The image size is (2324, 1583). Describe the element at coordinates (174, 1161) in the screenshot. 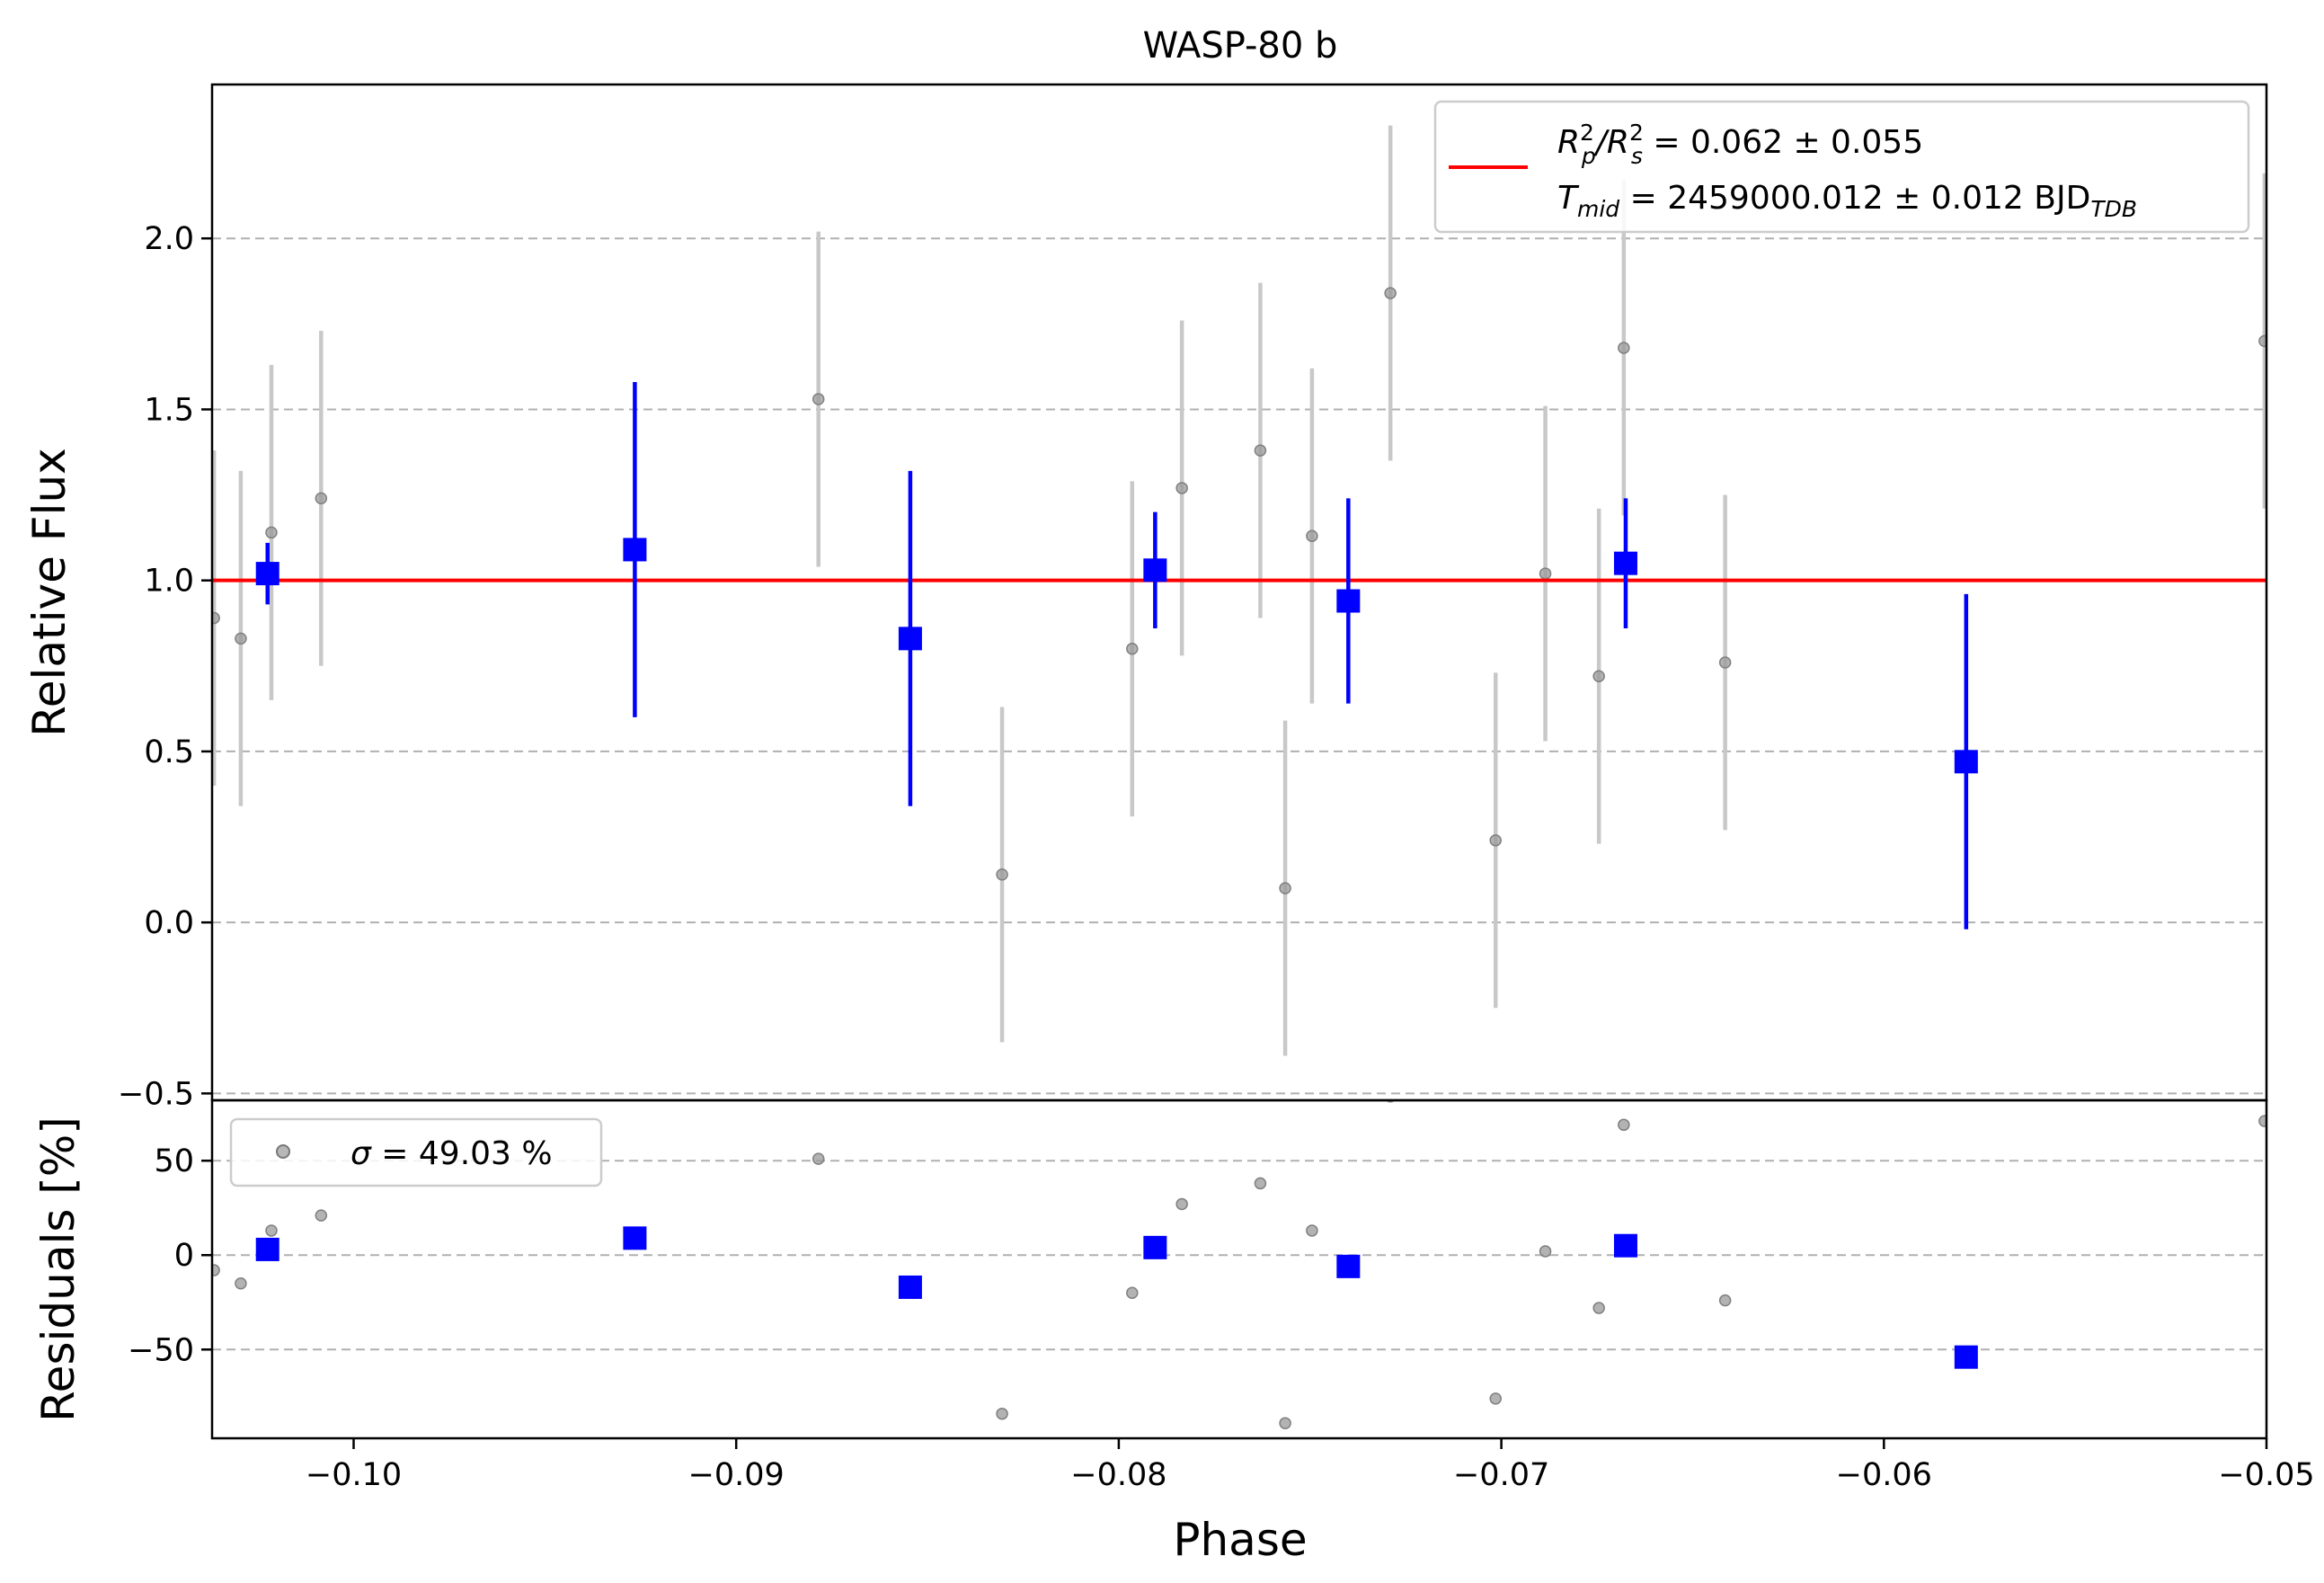

I see `residual-y-tick-label: 50` at that location.